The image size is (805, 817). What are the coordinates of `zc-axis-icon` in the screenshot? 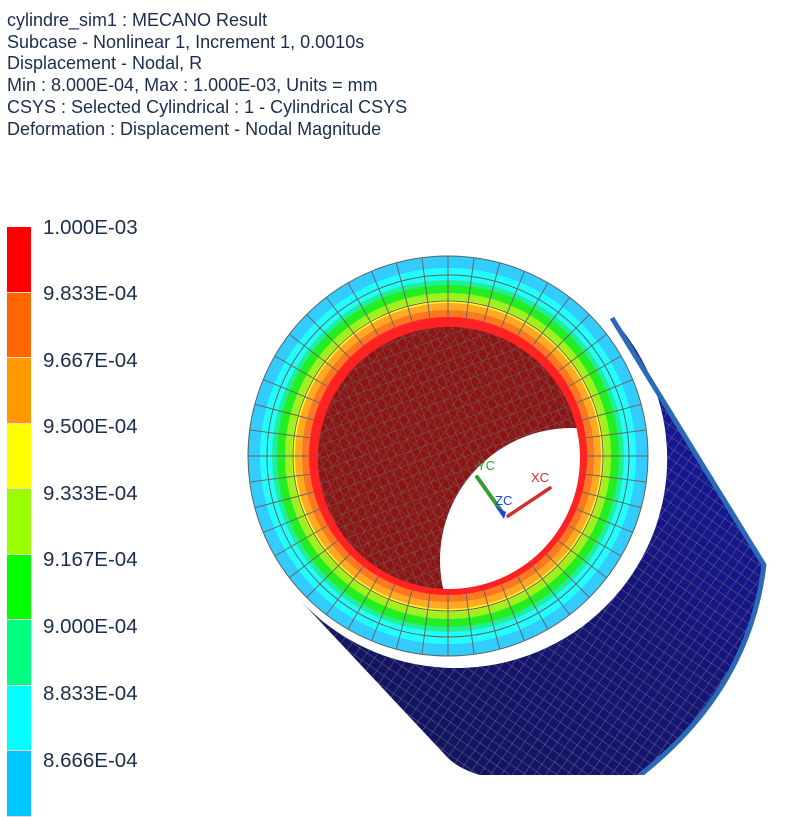 It's located at (500, 512).